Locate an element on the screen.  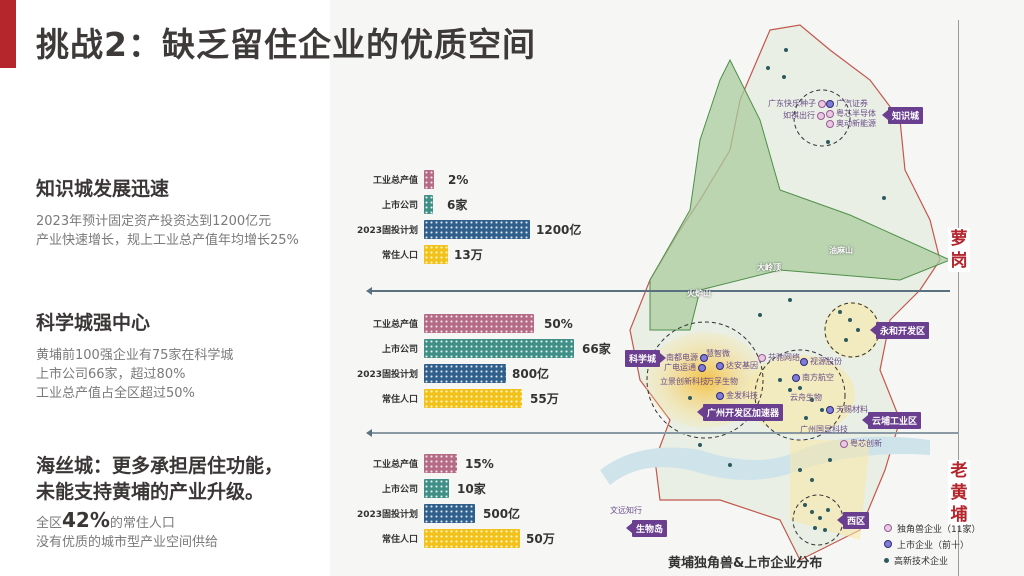
region-label-old-huangpu: 老 黄 埔 is located at coordinates (959, 493).